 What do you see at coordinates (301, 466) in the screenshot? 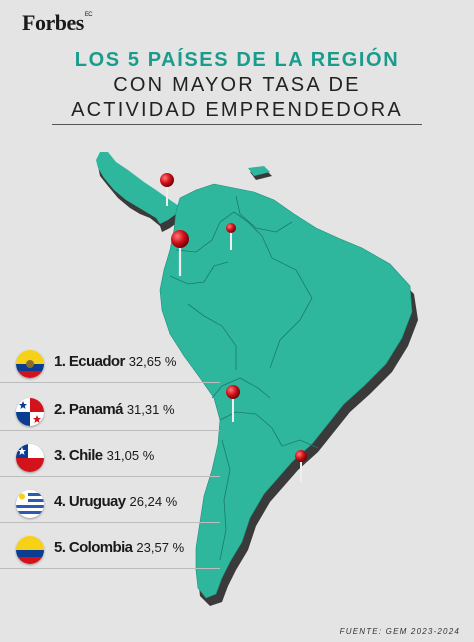
I see `uruguay-pin` at bounding box center [301, 466].